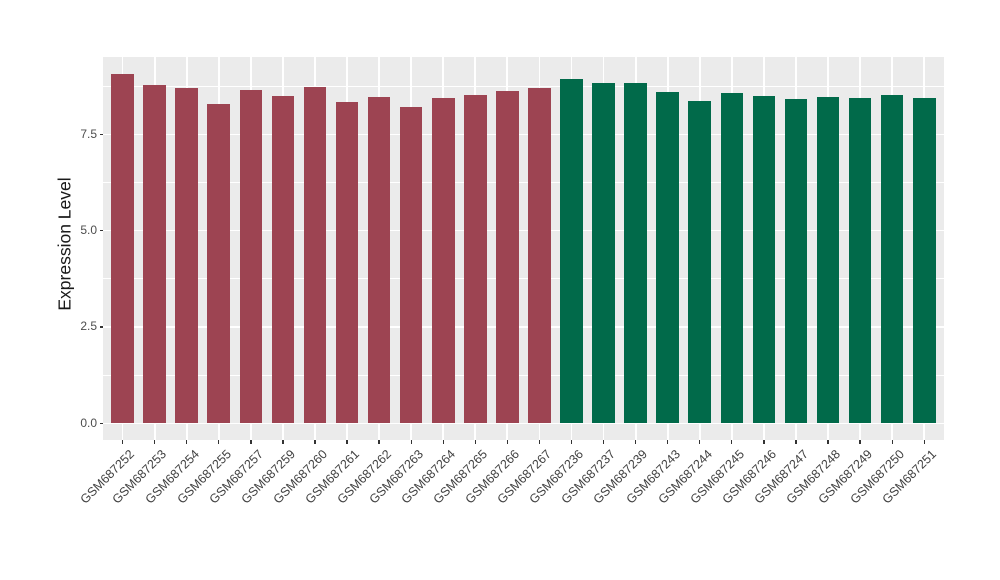 Image resolution: width=1000 pixels, height=580 pixels. I want to click on gridline-y-minor-8.75, so click(523, 86).